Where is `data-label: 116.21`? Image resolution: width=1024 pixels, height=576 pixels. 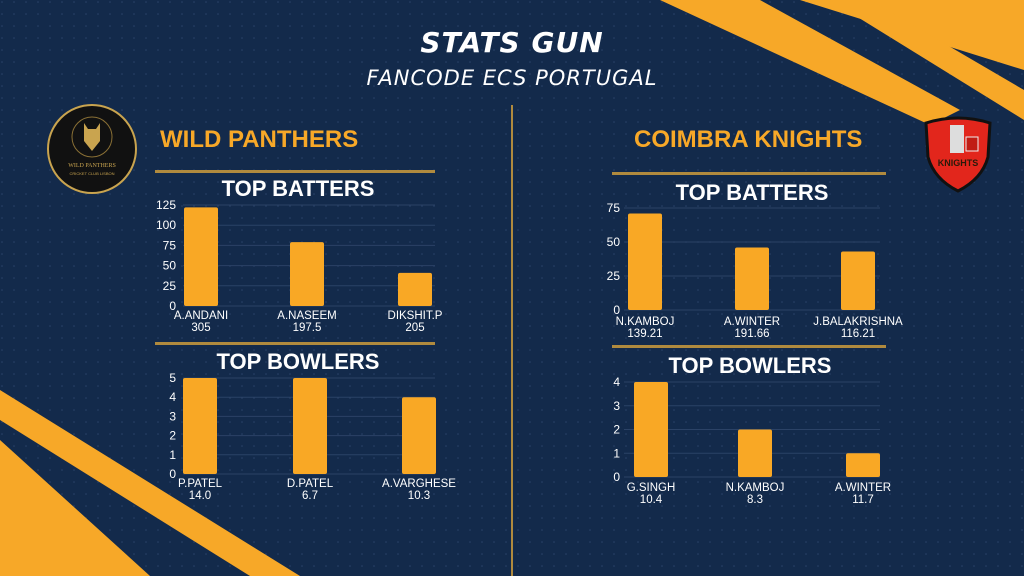 data-label: 116.21 is located at coordinates (858, 334).